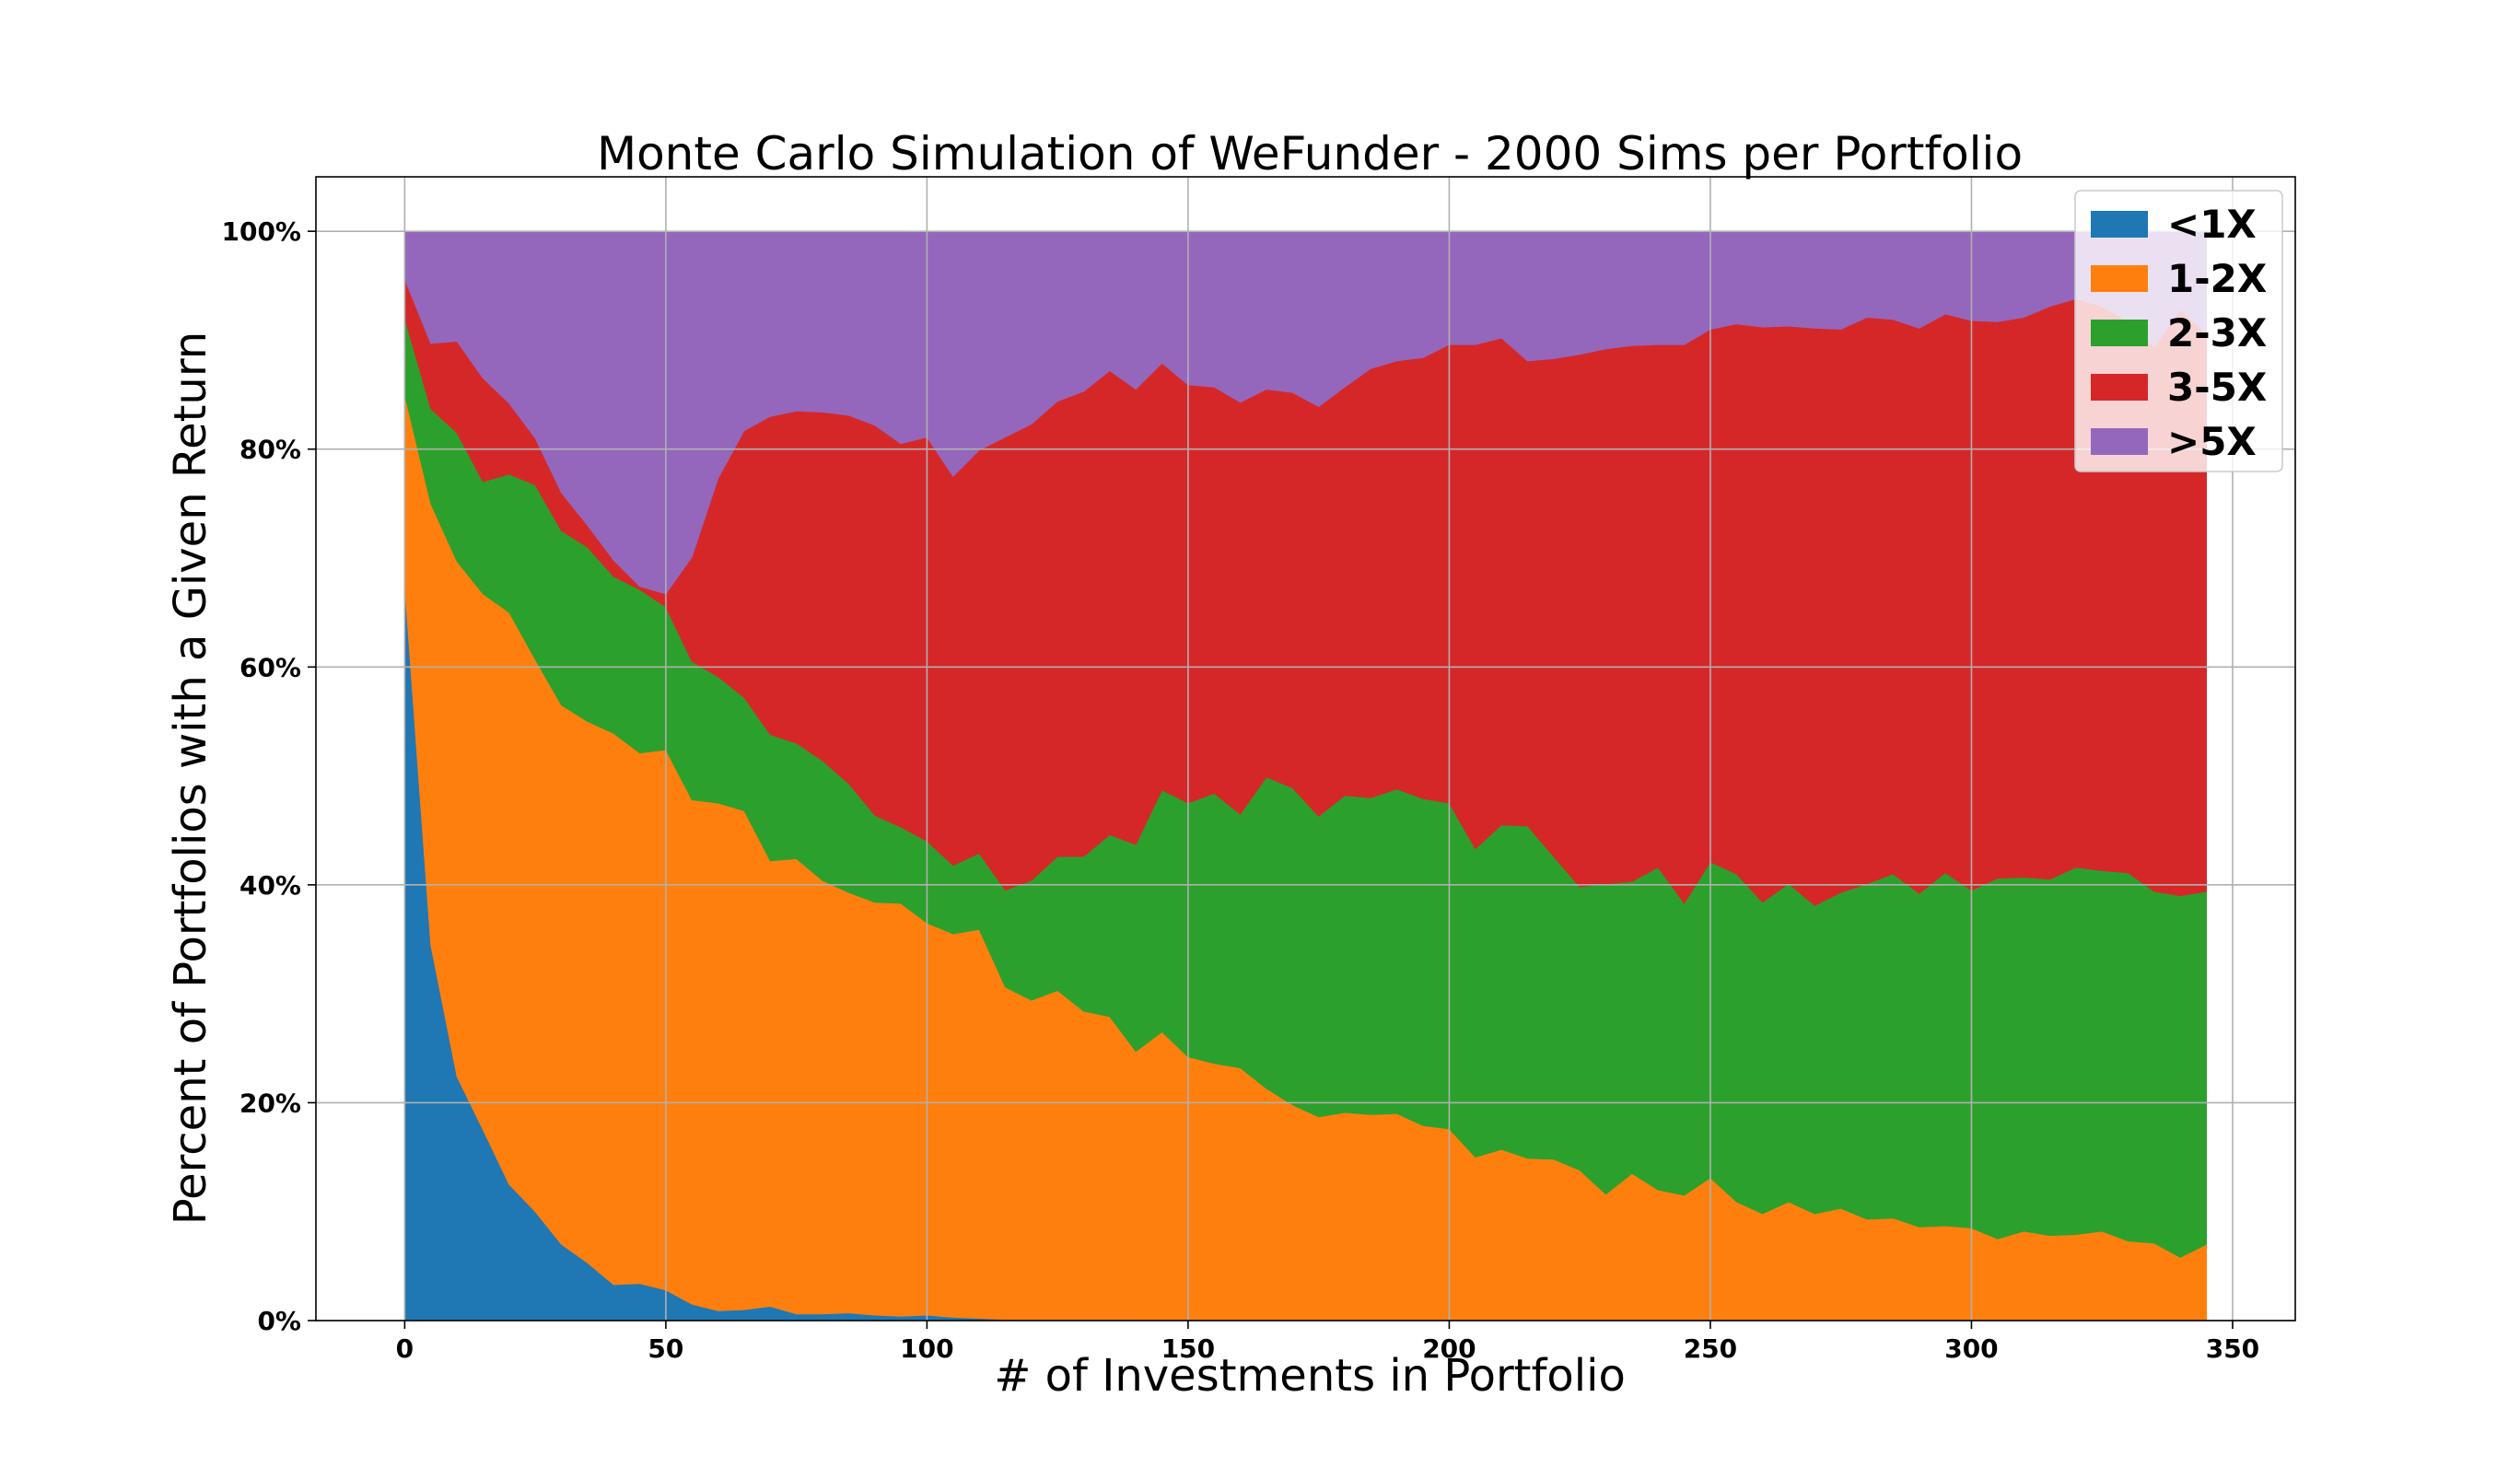 This screenshot has height=1467, width=2520. What do you see at coordinates (279, 1321) in the screenshot?
I see `y-tick-label: 0%` at bounding box center [279, 1321].